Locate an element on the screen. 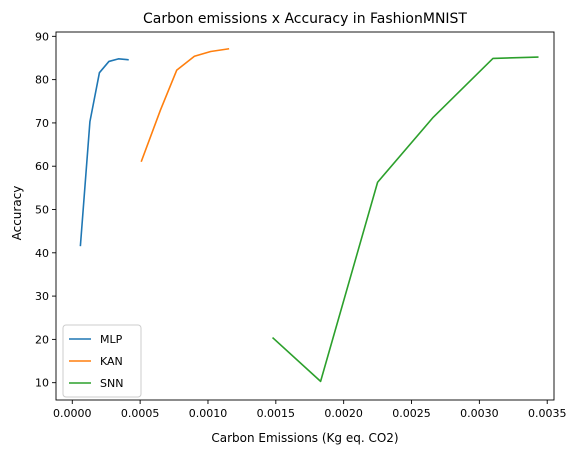 This screenshot has width=574, height=455. x-axis-title: Carbon Emissions (Kg eq. CO2) is located at coordinates (304, 438).